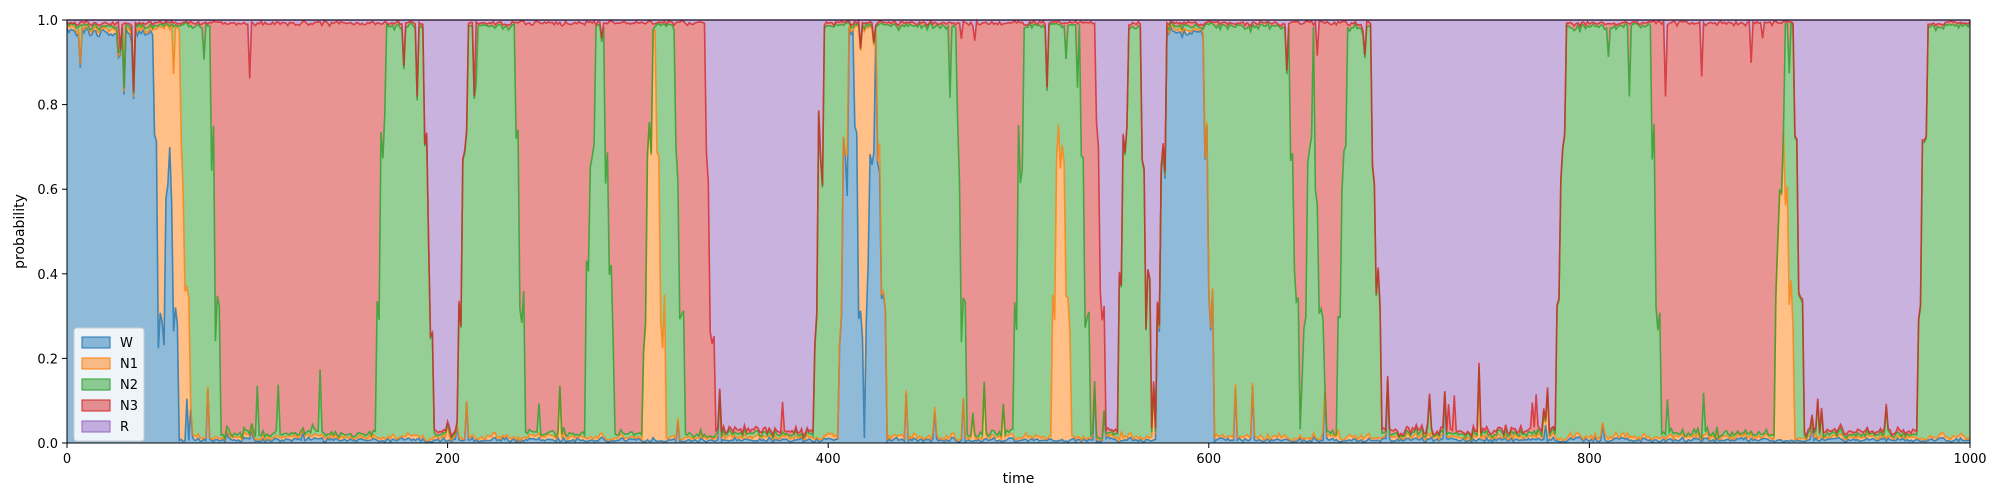 The image size is (2000, 500). I want to click on y-tick-label: 1.0, so click(47, 21).